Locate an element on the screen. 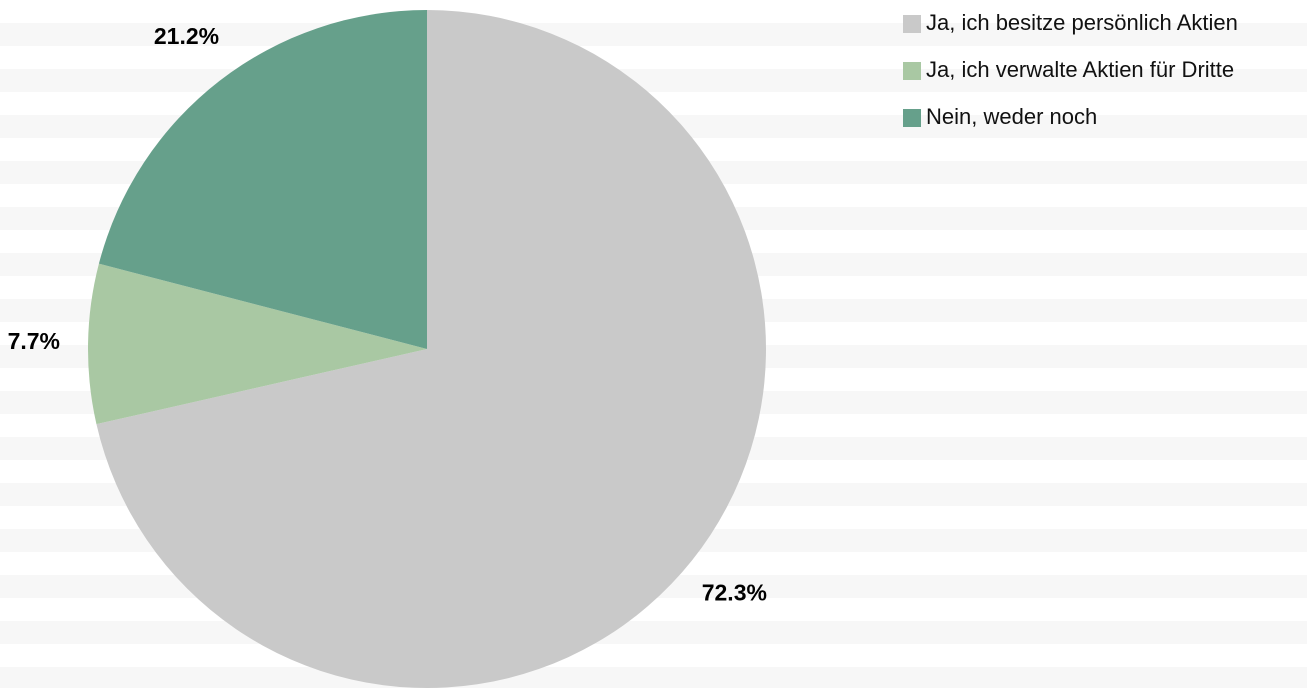 This screenshot has height=688, width=1307. legend-label: Ja, ich verwalte Aktien für Dritte is located at coordinates (1080, 69).